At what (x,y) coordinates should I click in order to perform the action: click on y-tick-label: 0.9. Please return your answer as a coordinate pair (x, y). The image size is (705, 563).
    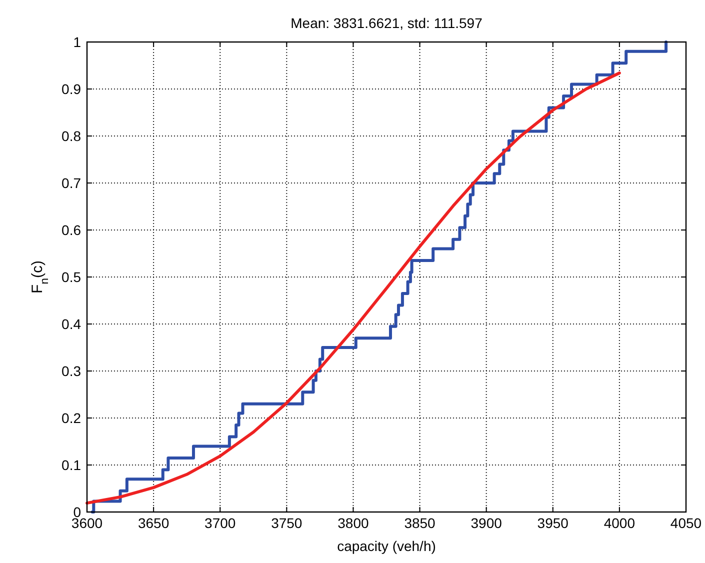
    Looking at the image, I should click on (72, 88).